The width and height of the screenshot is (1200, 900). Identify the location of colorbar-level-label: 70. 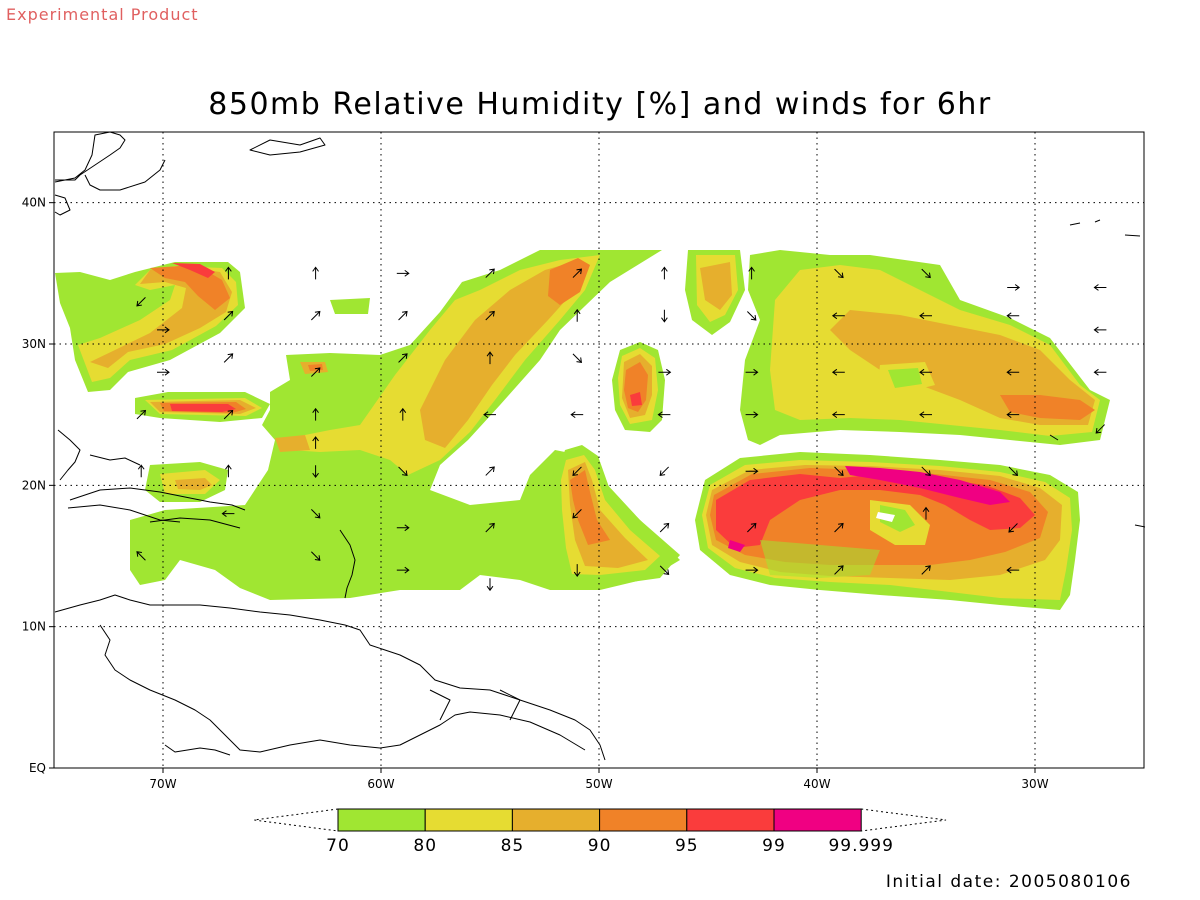
(338, 846).